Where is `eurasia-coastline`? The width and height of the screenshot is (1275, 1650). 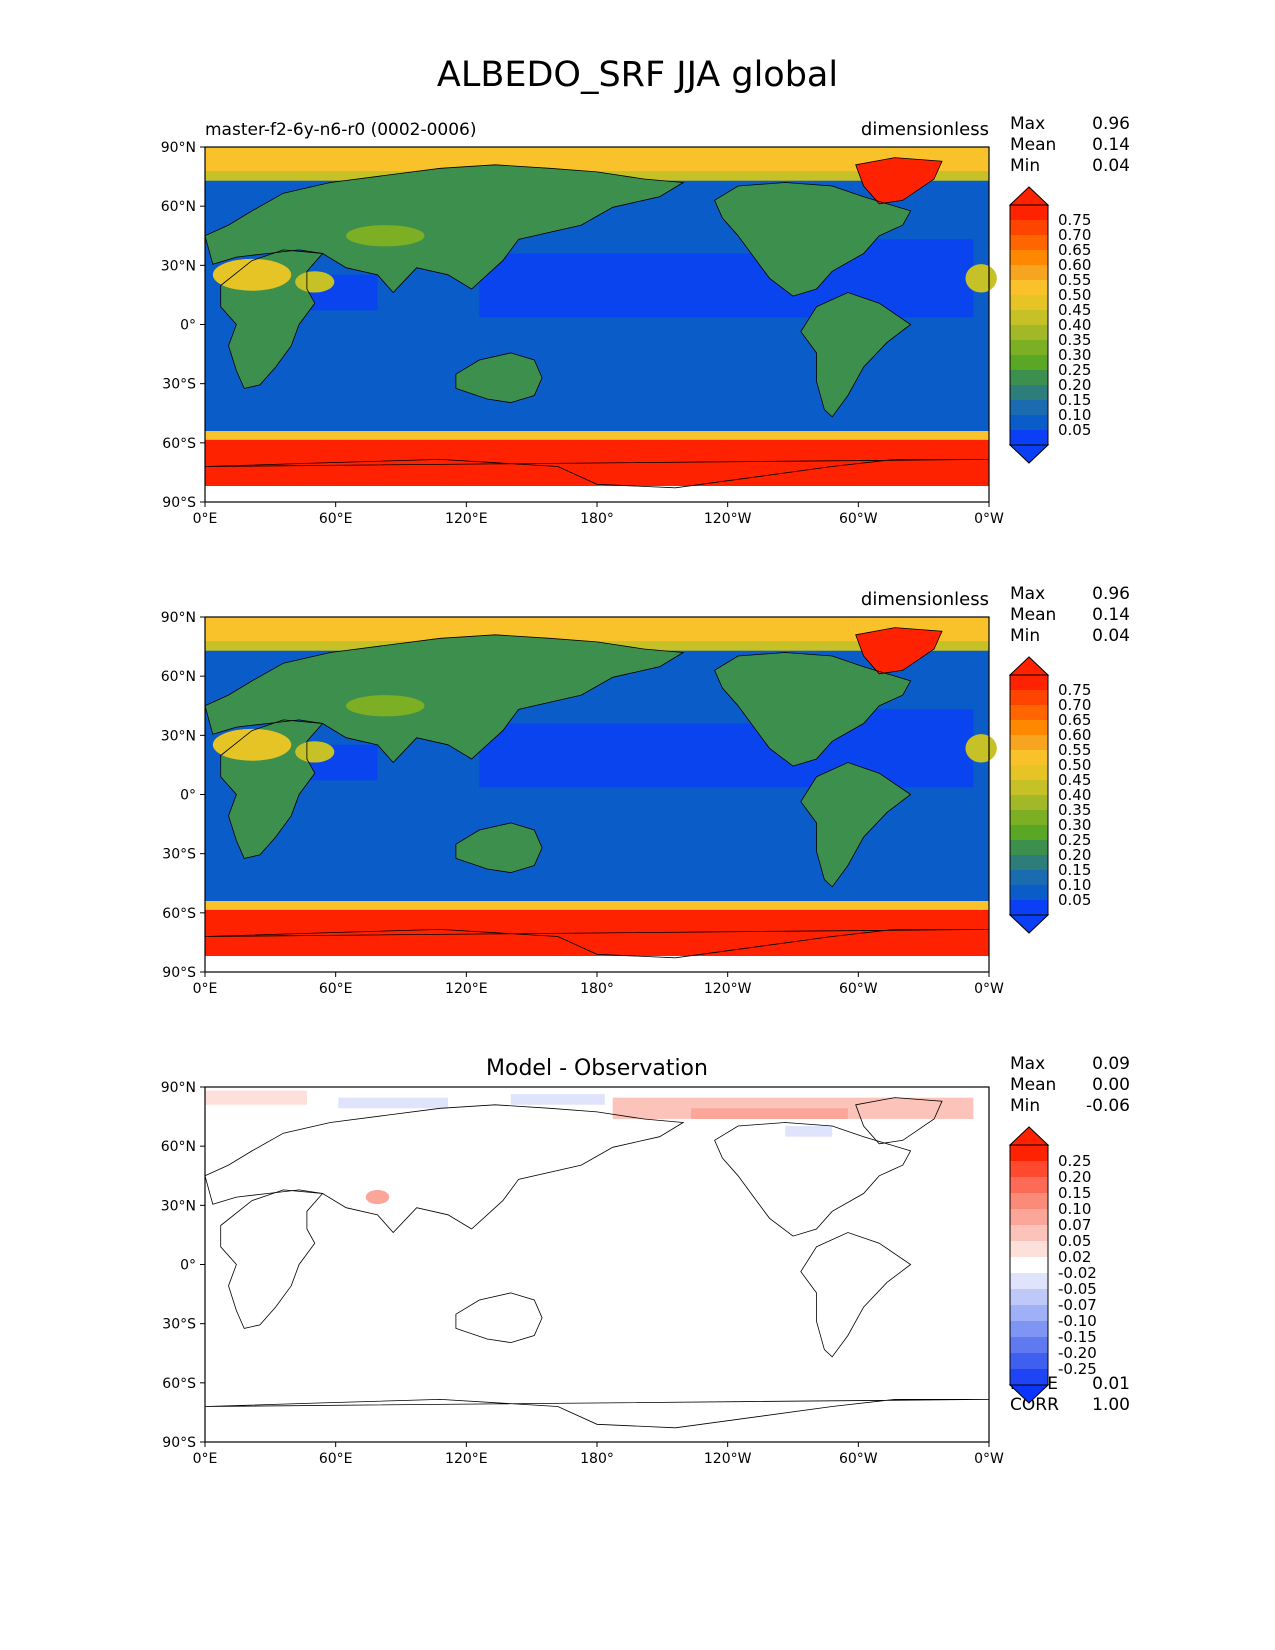 eurasia-coastline is located at coordinates (444, 229).